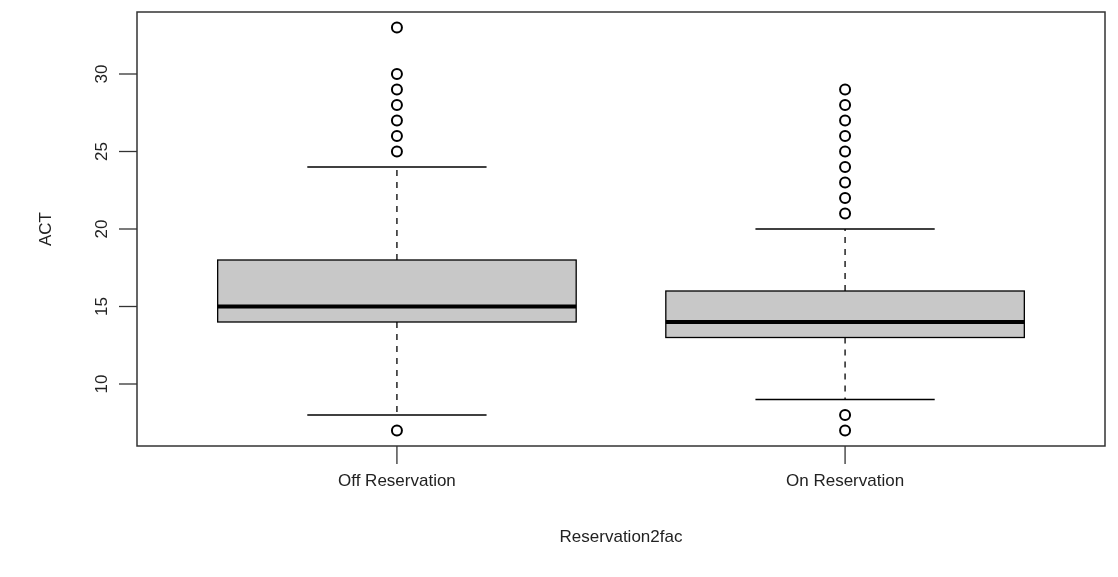 Image resolution: width=1118 pixels, height=577 pixels. I want to click on y-tick-label: 15, so click(101, 306).